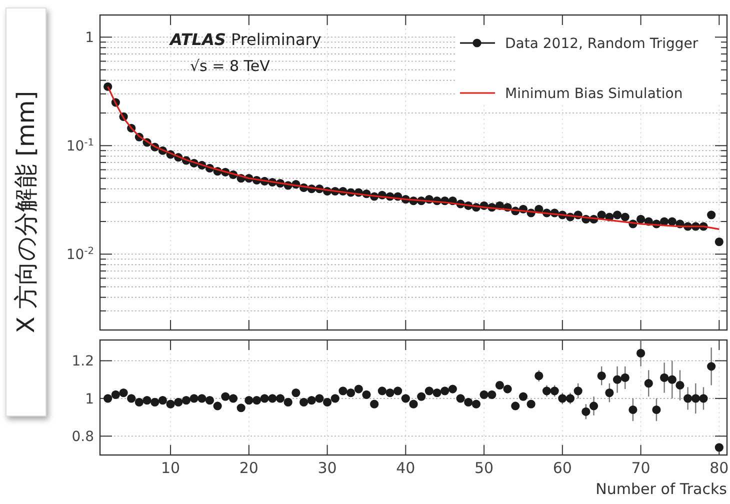 This screenshot has height=504, width=730. Describe the element at coordinates (601, 44) in the screenshot. I see `legend-label: Data 2012, Random Trigger` at that location.